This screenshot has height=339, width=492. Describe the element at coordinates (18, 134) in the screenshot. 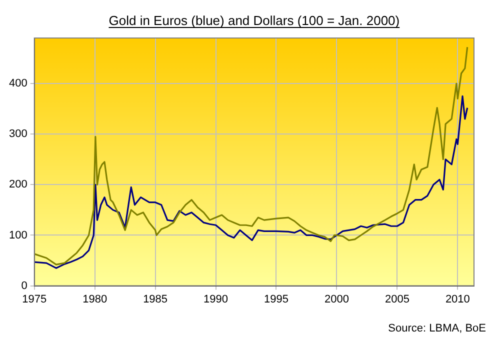

I see `y-tick-label: 300` at that location.